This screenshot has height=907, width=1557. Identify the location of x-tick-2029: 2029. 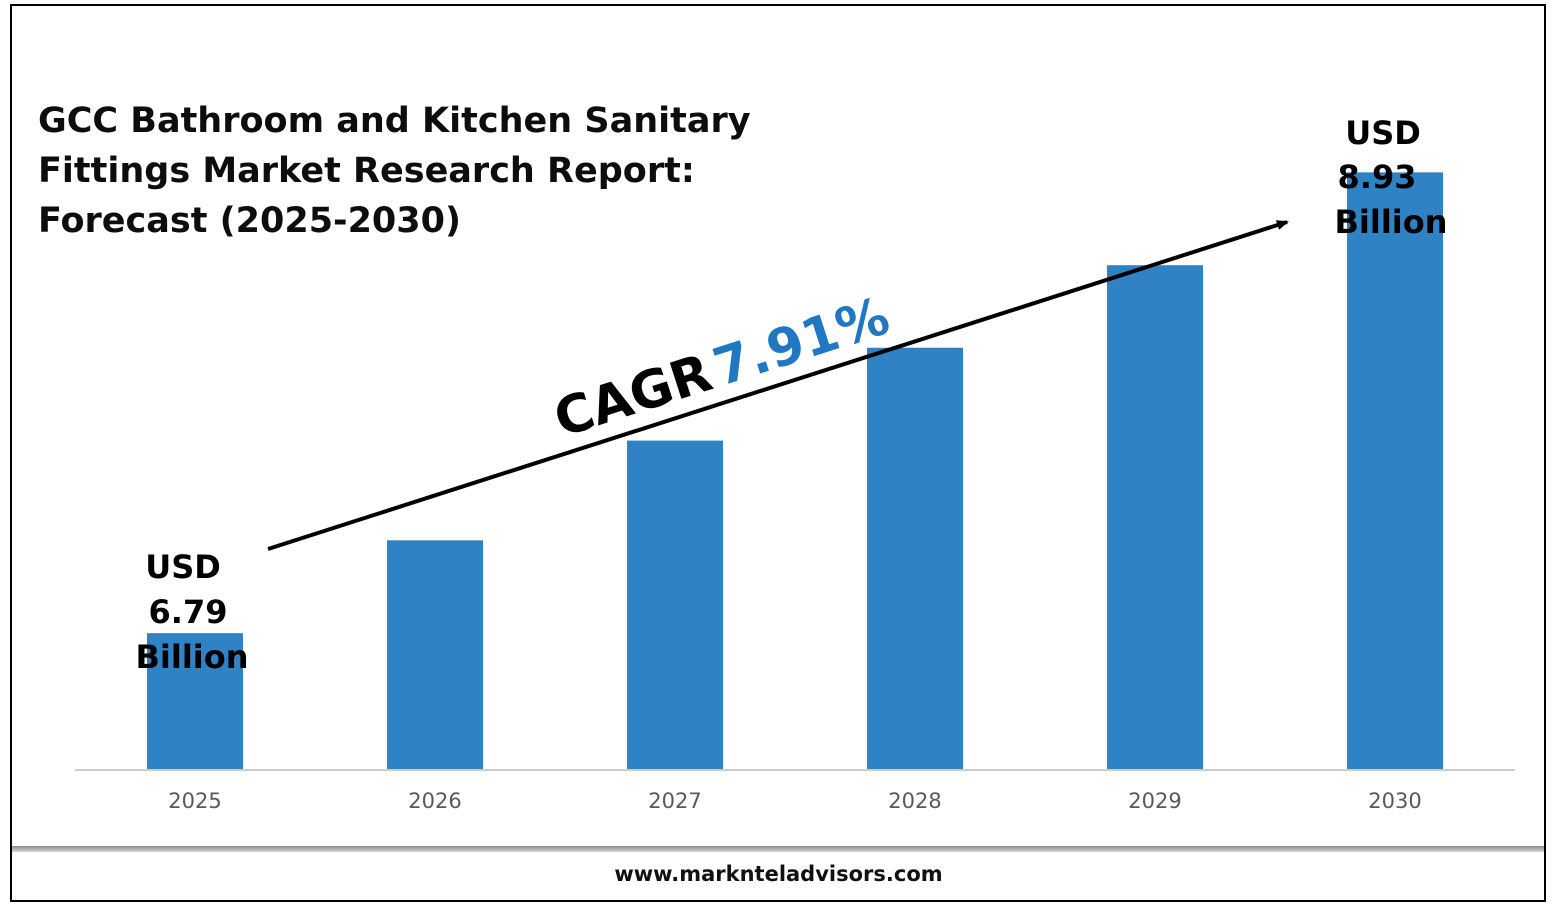
(1154, 801).